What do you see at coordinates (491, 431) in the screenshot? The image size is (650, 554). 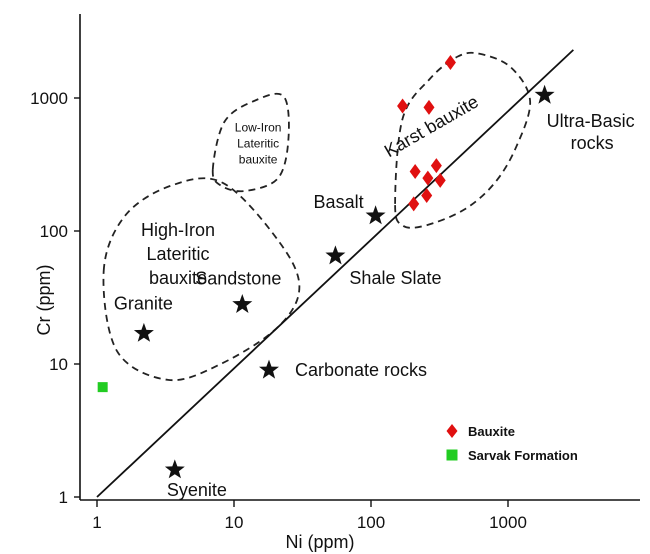 I see `legend-label-bauxite: Bauxite` at bounding box center [491, 431].